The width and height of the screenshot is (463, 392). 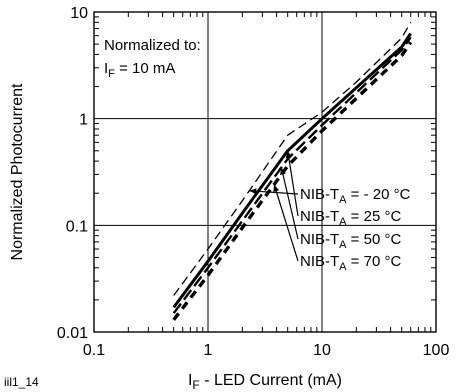 I want to click on y-axis-label: Normalized Photocurrent, so click(x=17, y=172).